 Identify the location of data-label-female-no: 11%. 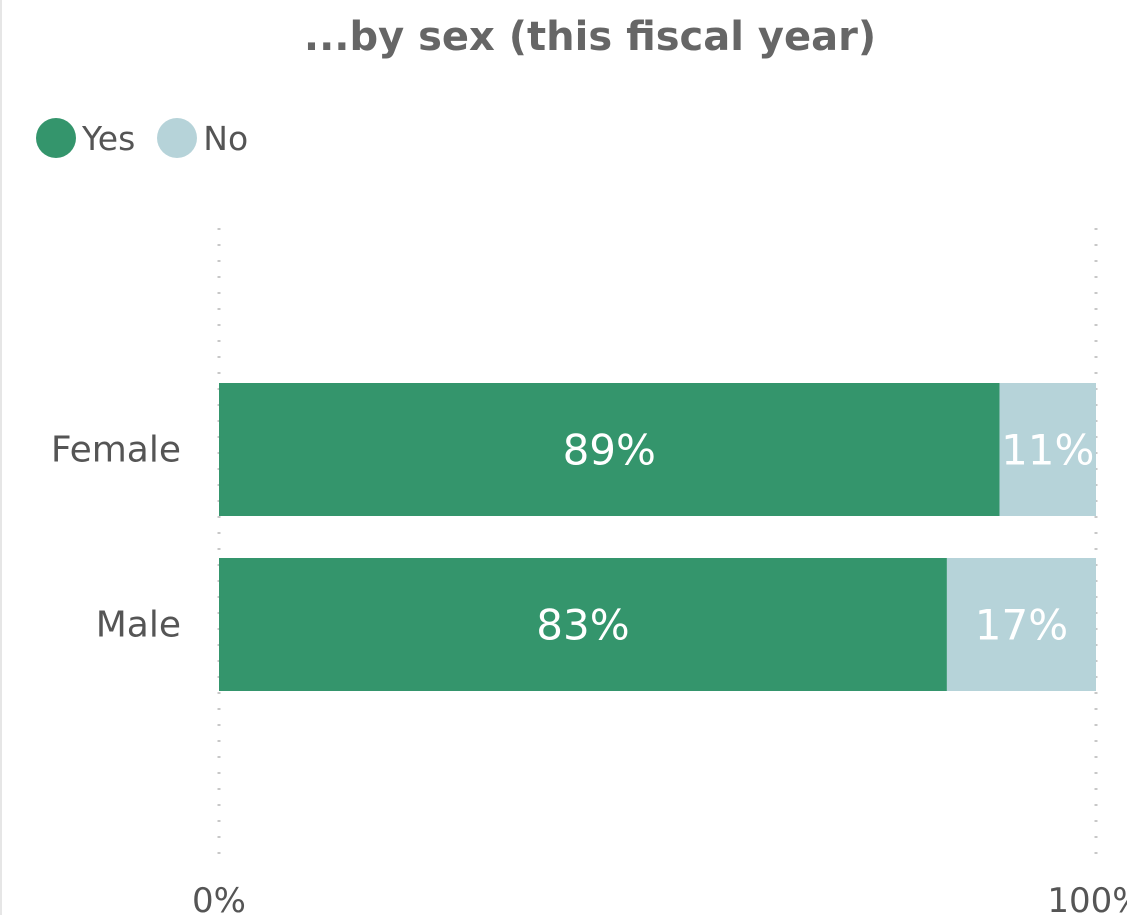
(1047, 450).